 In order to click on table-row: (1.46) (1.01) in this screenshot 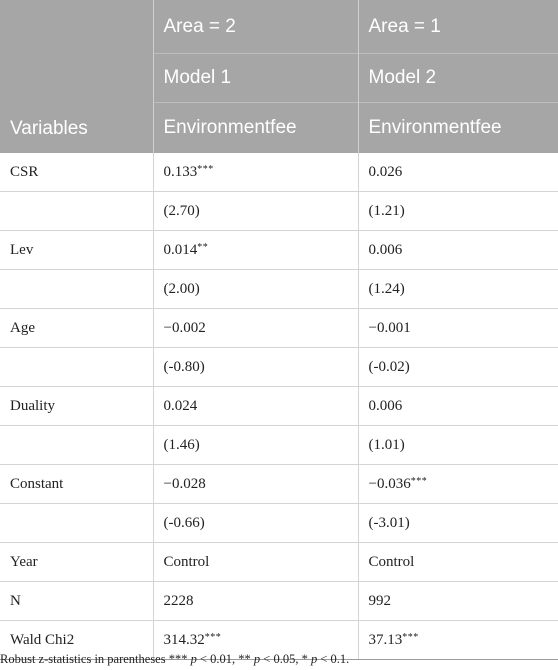, I will do `click(279, 445)`.